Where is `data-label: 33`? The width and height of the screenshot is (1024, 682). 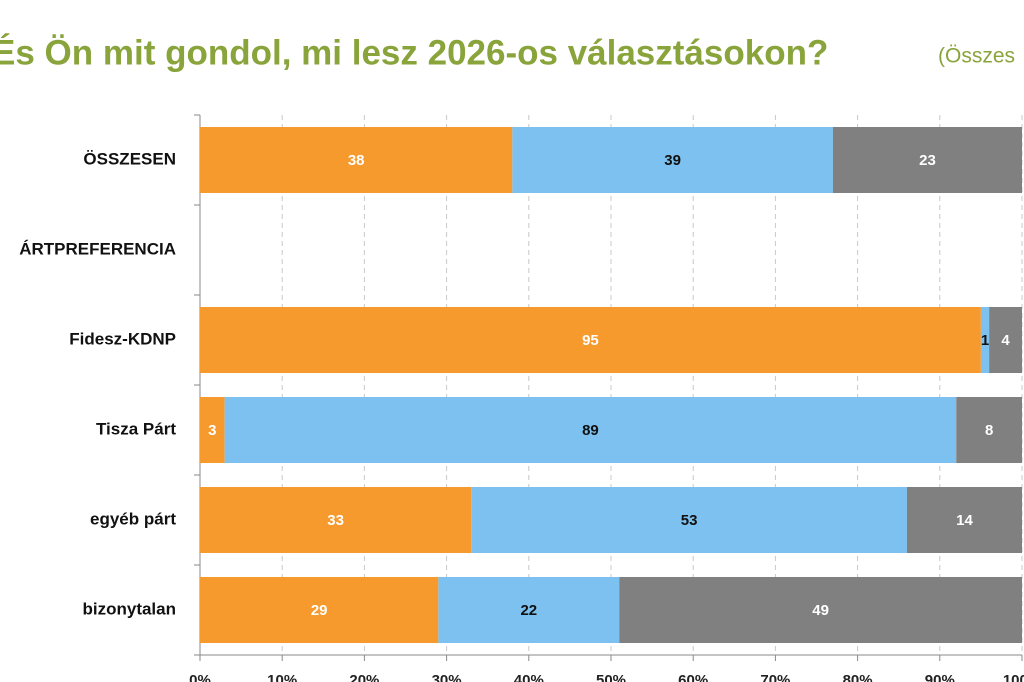
data-label: 33 is located at coordinates (335, 520).